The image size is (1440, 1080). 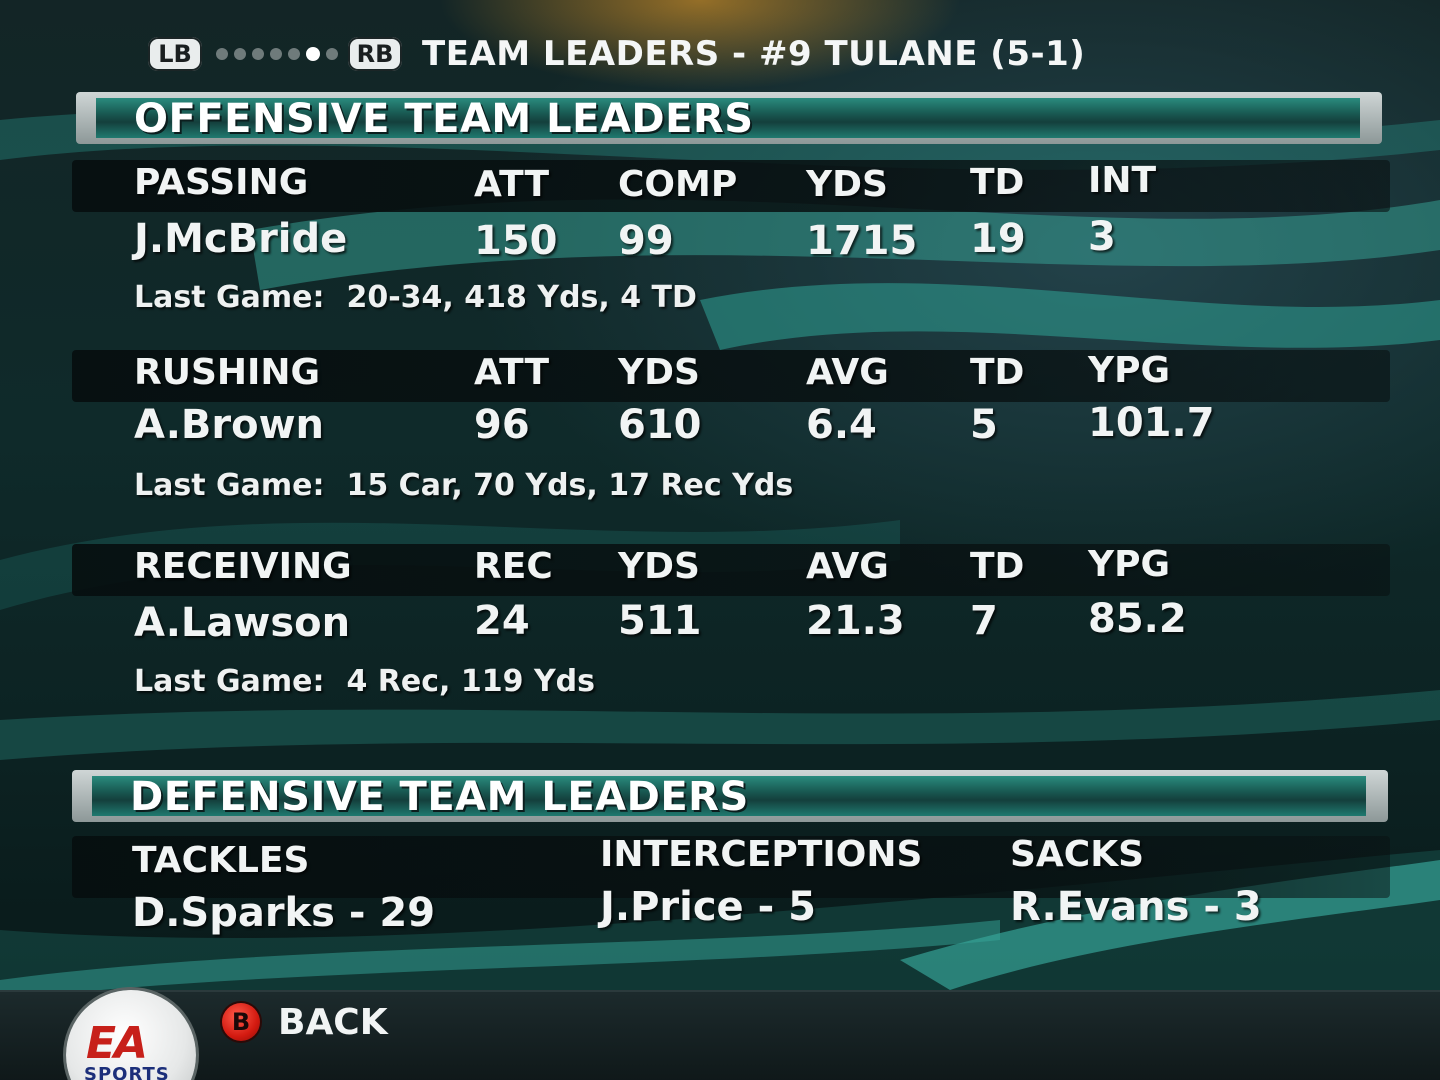 I want to click on receiving-category-label: RECEIVING, so click(x=243, y=566).